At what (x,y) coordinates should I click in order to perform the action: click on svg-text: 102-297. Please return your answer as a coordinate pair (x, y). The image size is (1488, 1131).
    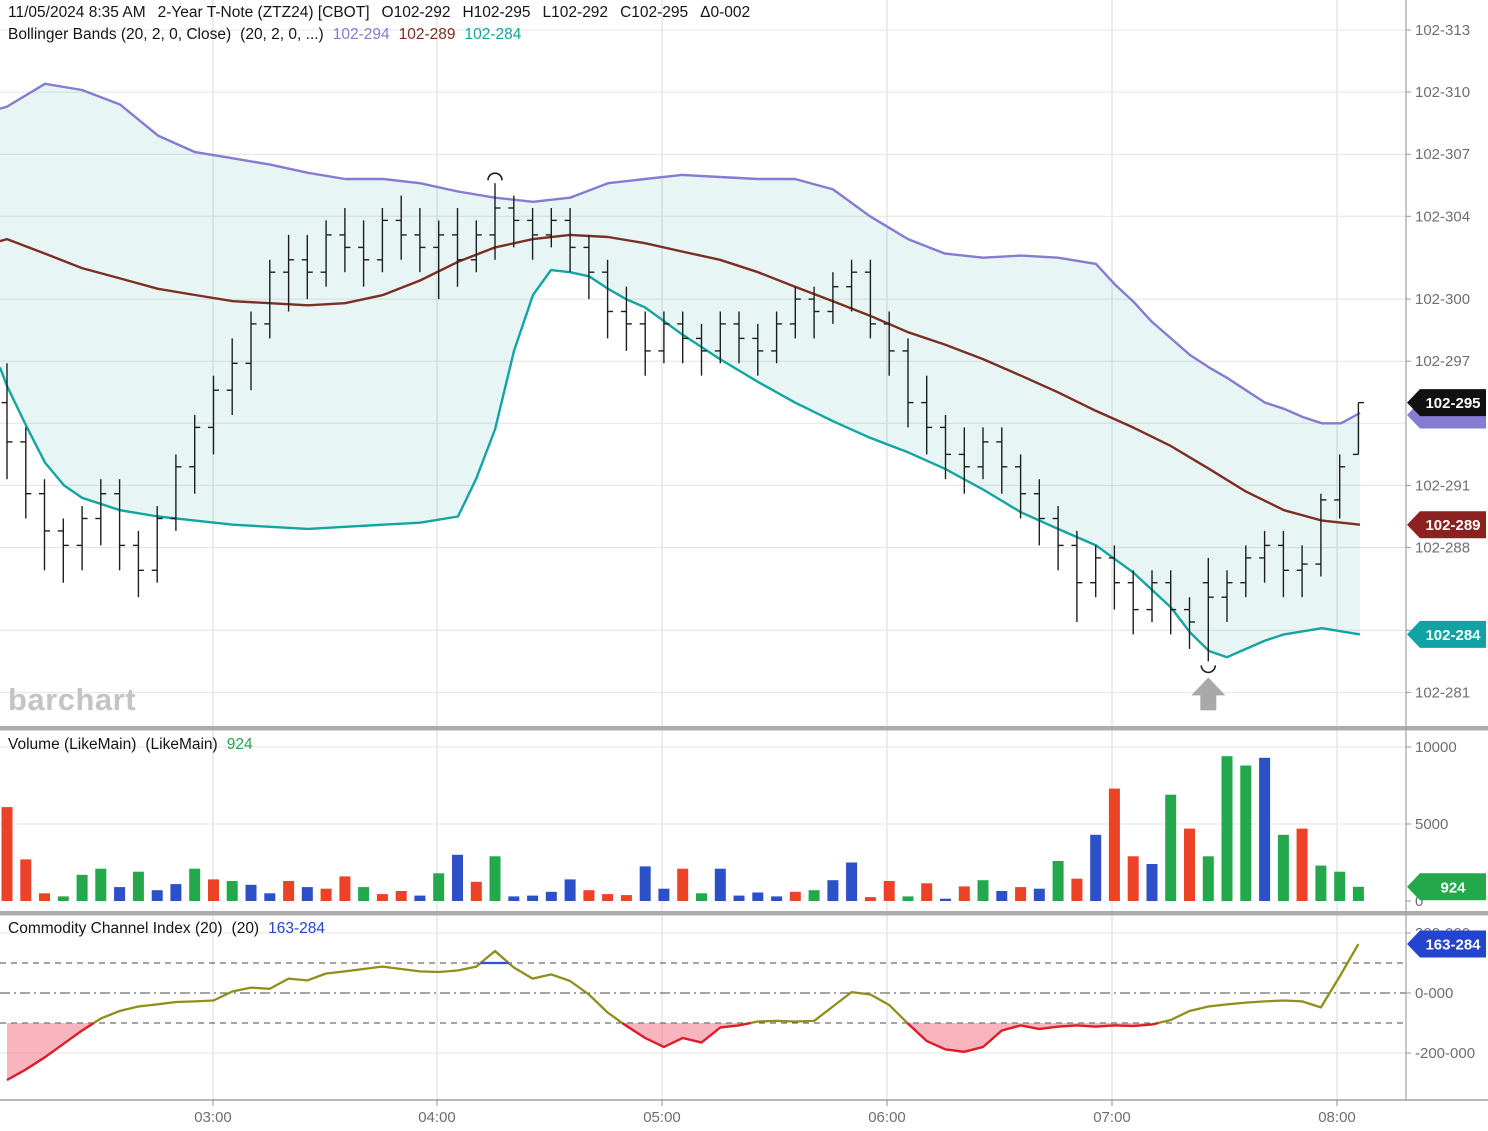
    Looking at the image, I should click on (1442, 361).